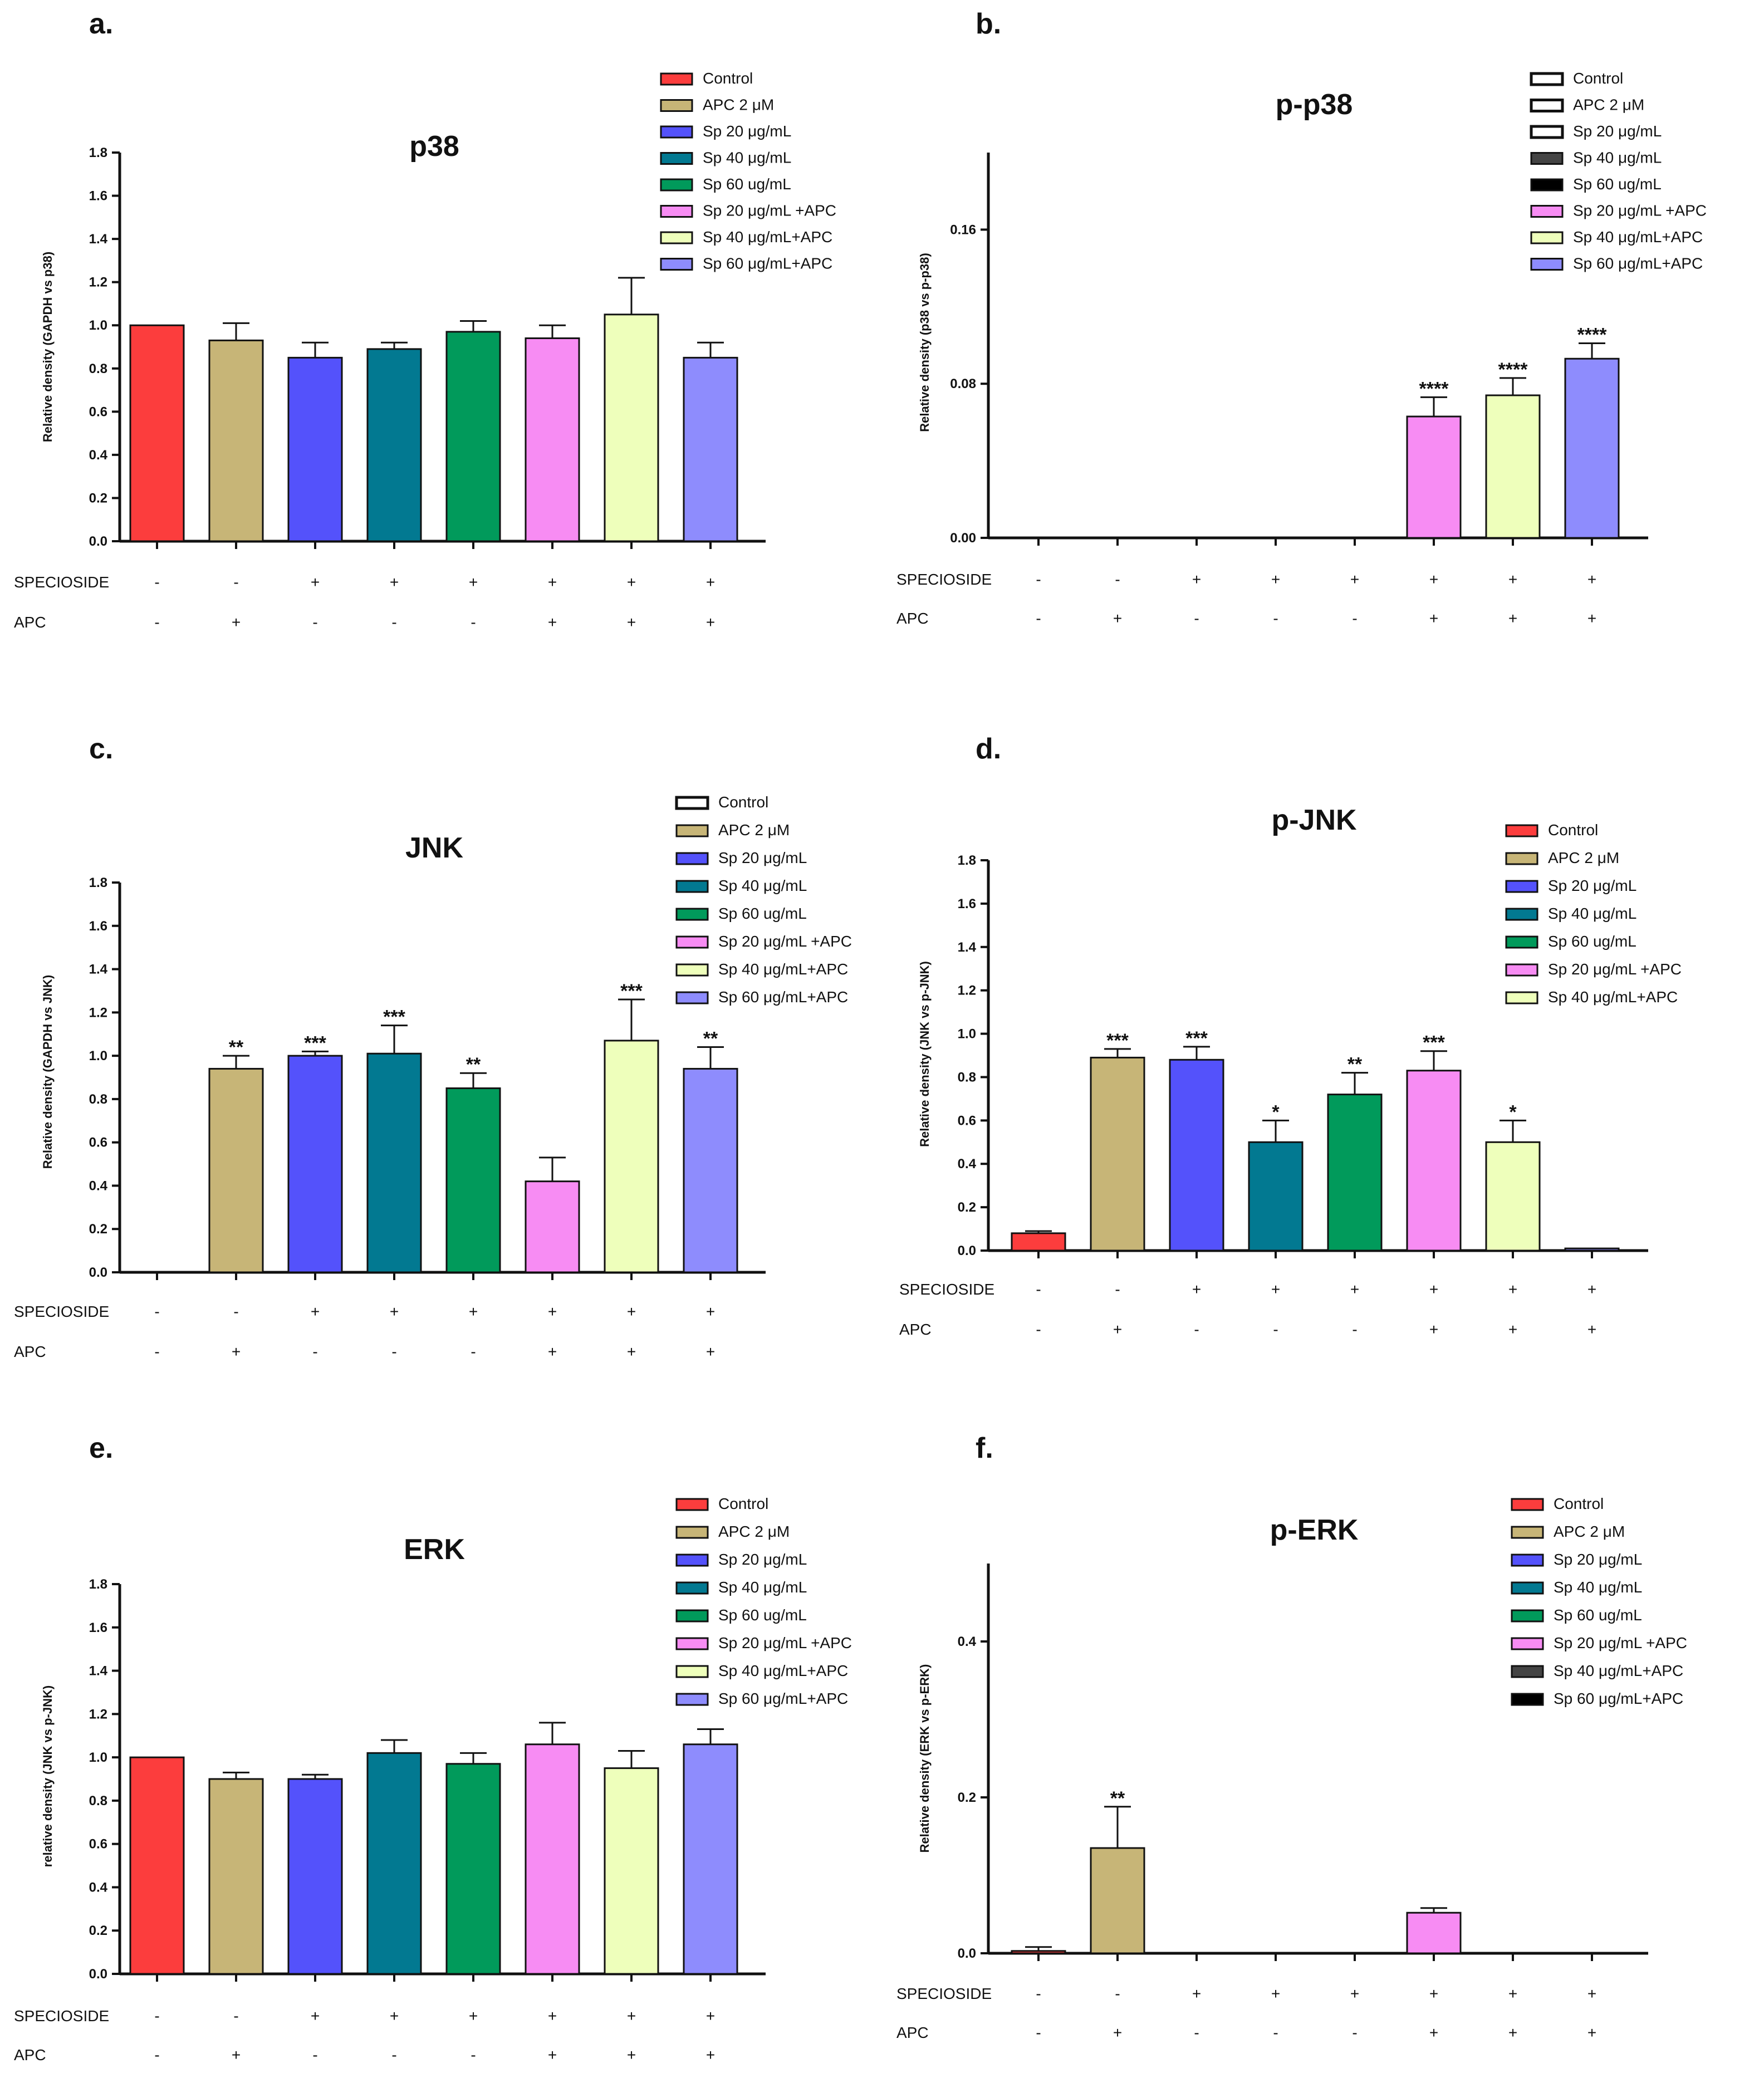  I want to click on chart-title: p-ERK, so click(1314, 1530).